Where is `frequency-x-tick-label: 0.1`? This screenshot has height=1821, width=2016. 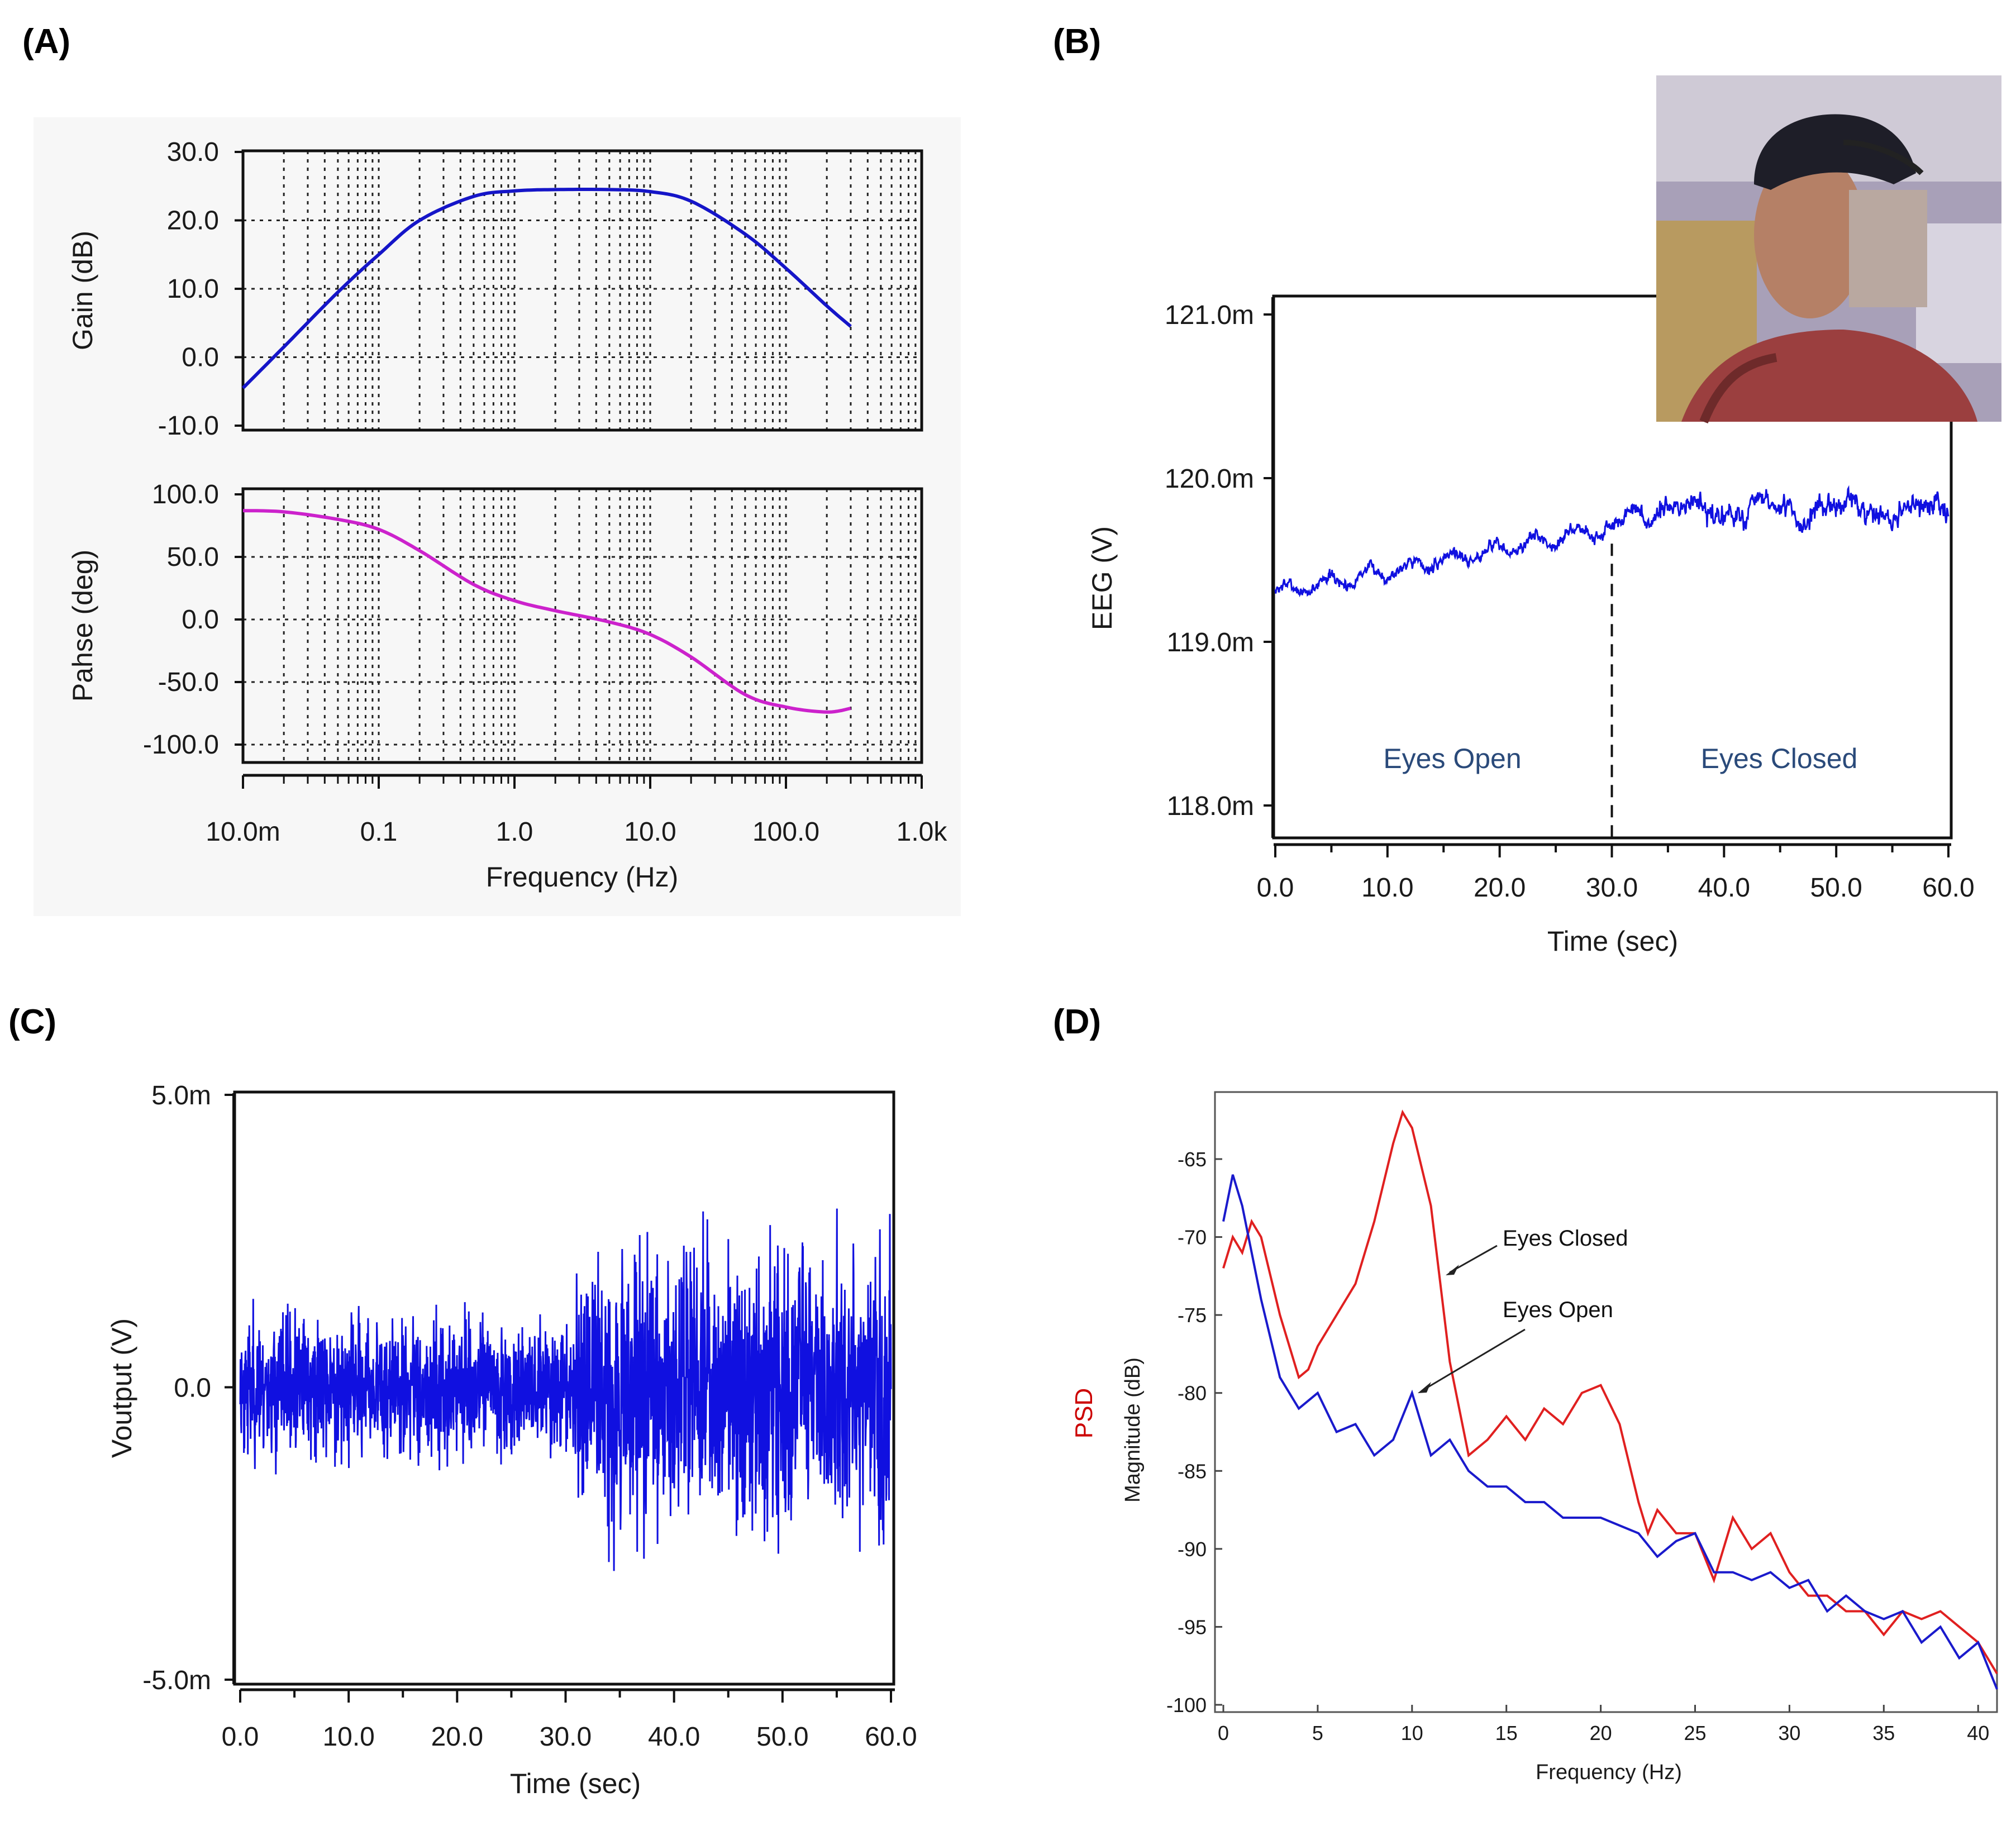
frequency-x-tick-label: 0.1 is located at coordinates (379, 832).